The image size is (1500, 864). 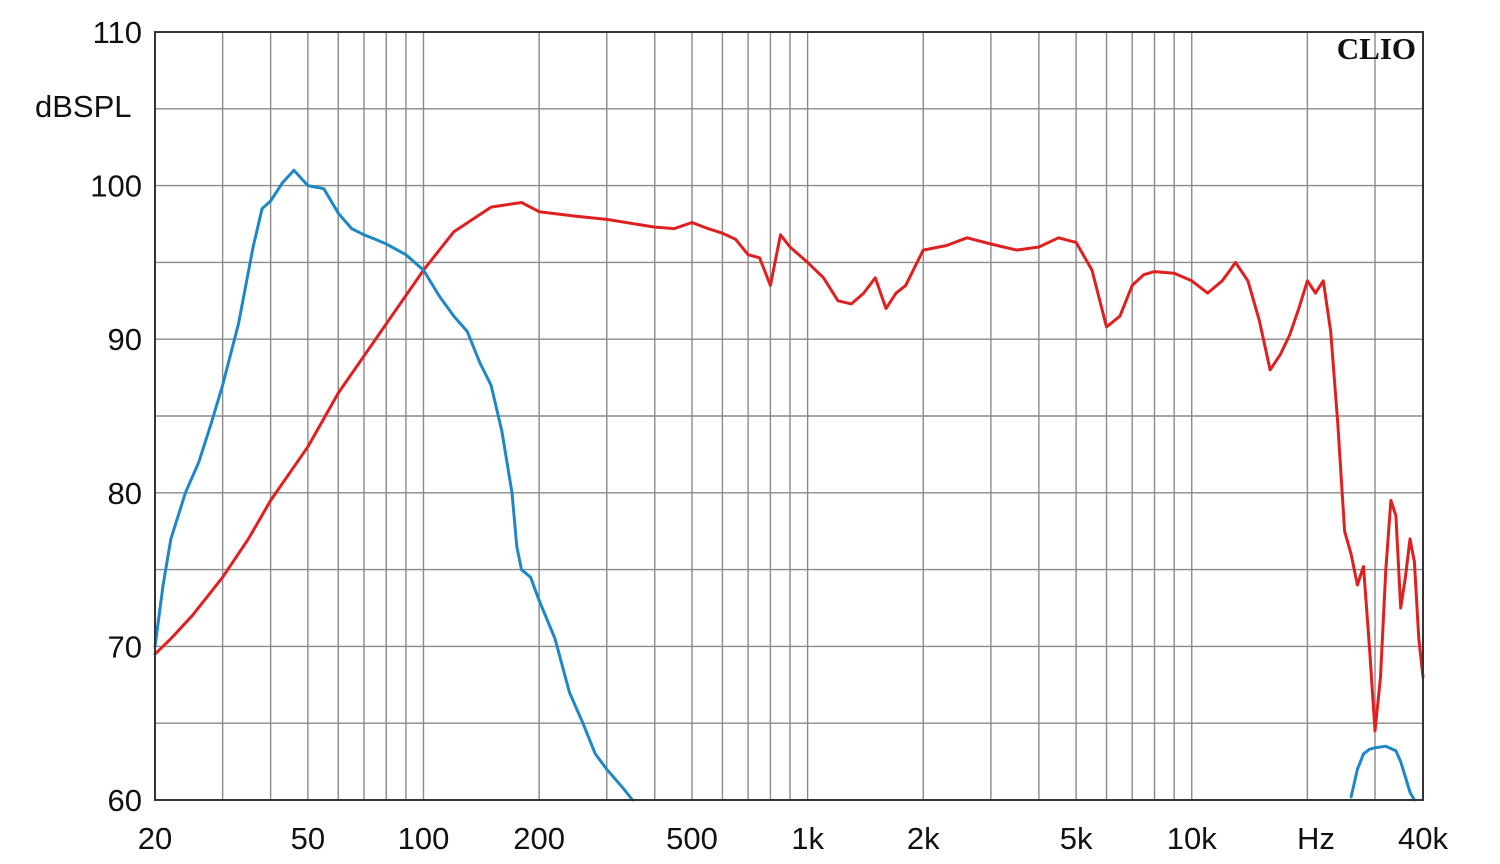 I want to click on x-tick-label: 5k, so click(x=1076, y=838).